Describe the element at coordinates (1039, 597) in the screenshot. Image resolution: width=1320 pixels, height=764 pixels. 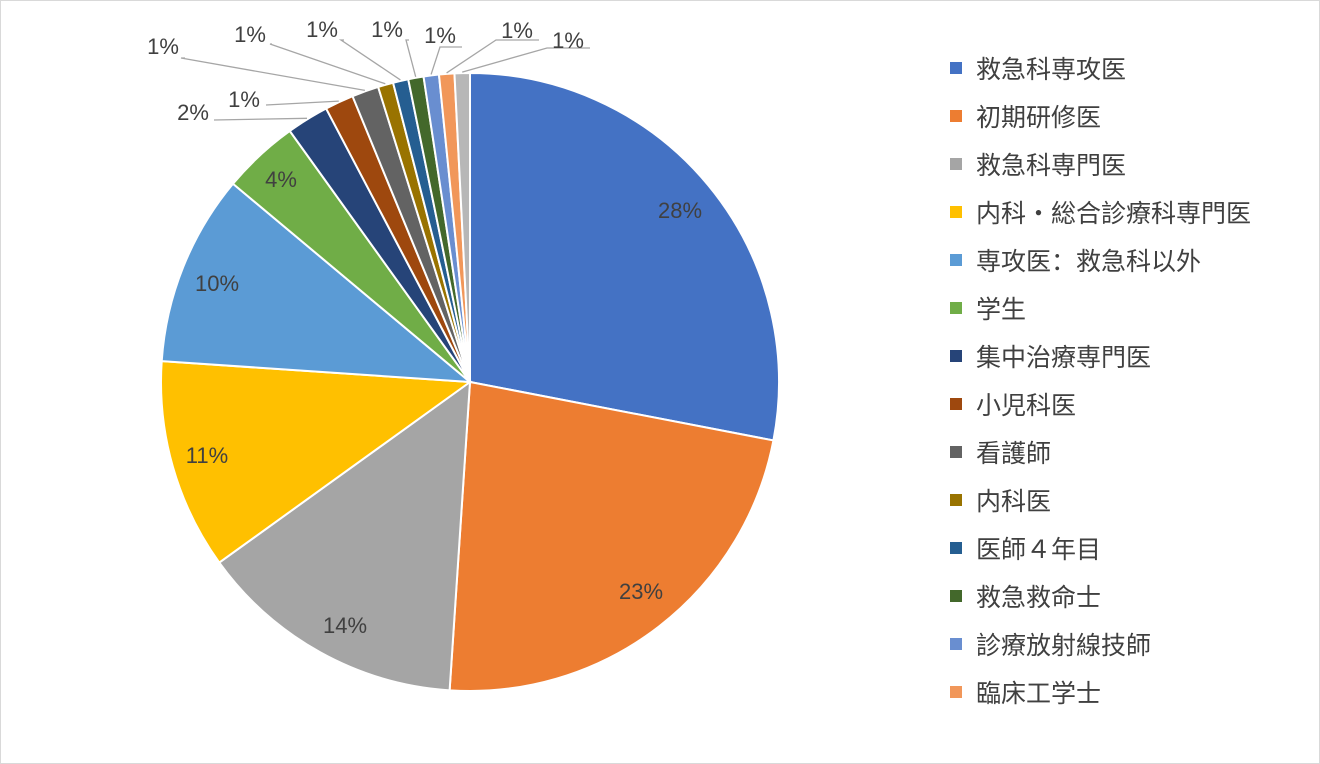
I see `legend-label: 救急救命士` at that location.